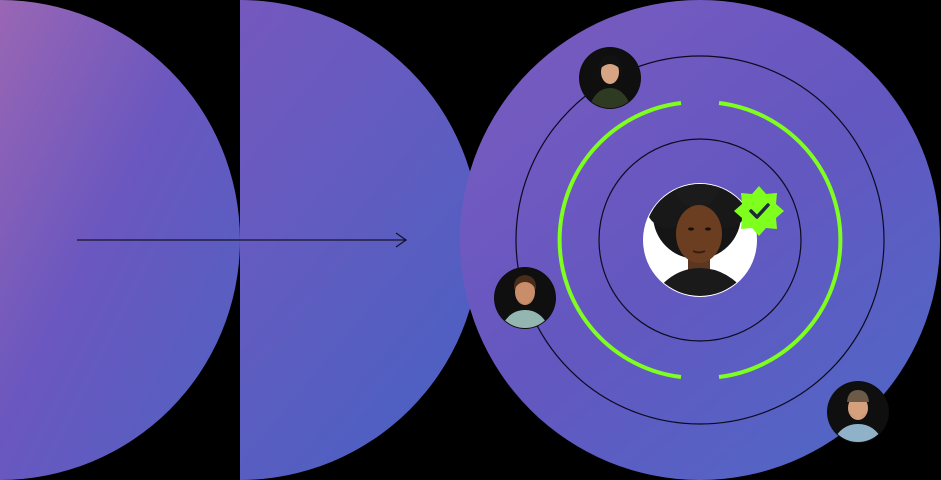 The height and width of the screenshot is (480, 941). I want to click on green-arc-left, so click(619, 240).